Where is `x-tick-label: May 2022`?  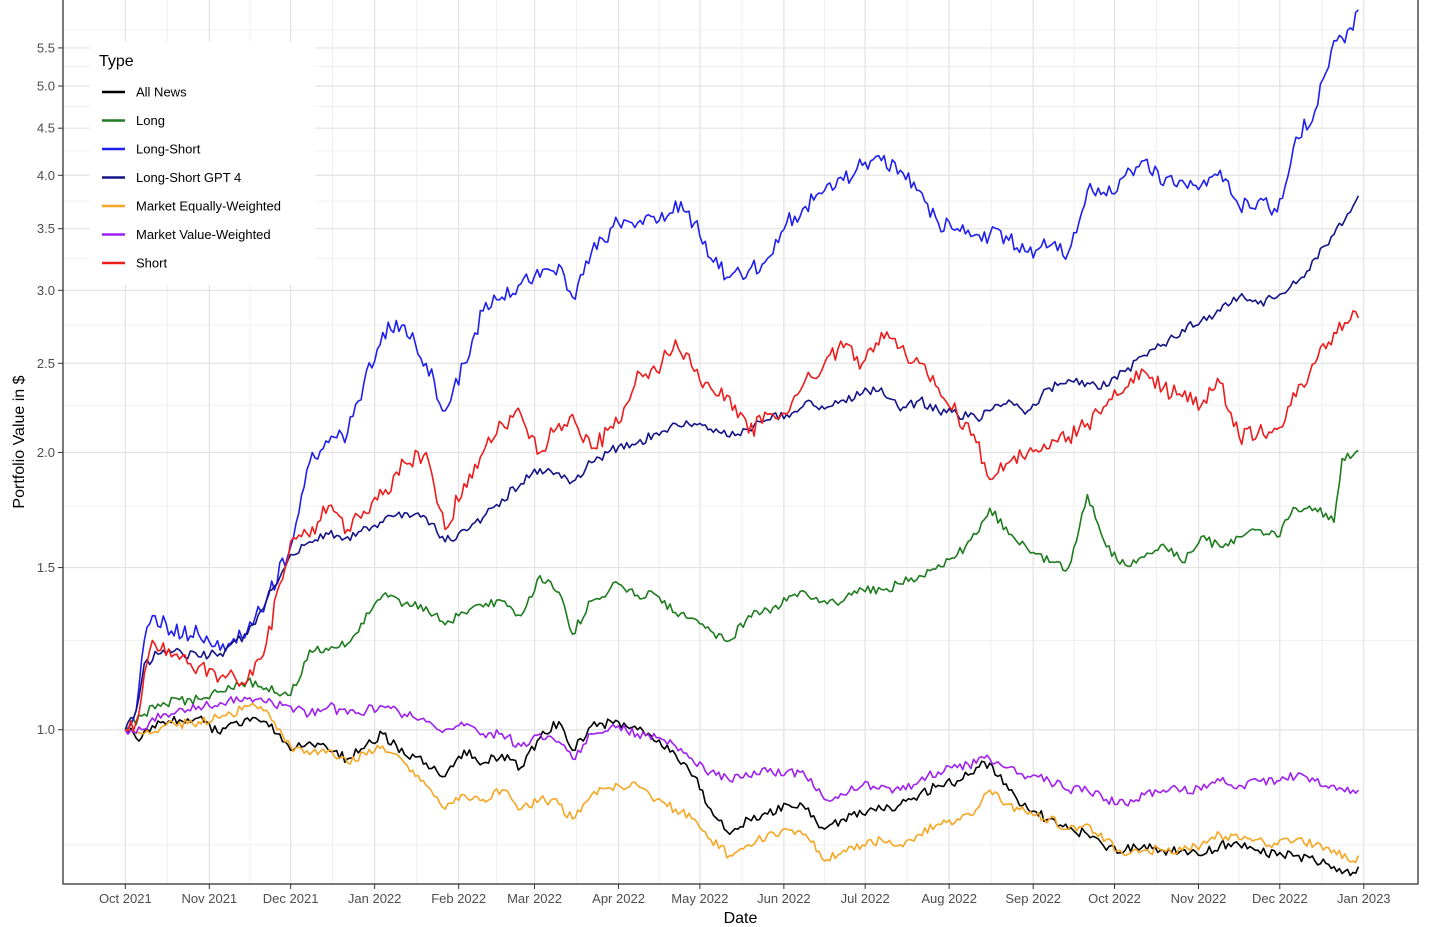 x-tick-label: May 2022 is located at coordinates (699, 898).